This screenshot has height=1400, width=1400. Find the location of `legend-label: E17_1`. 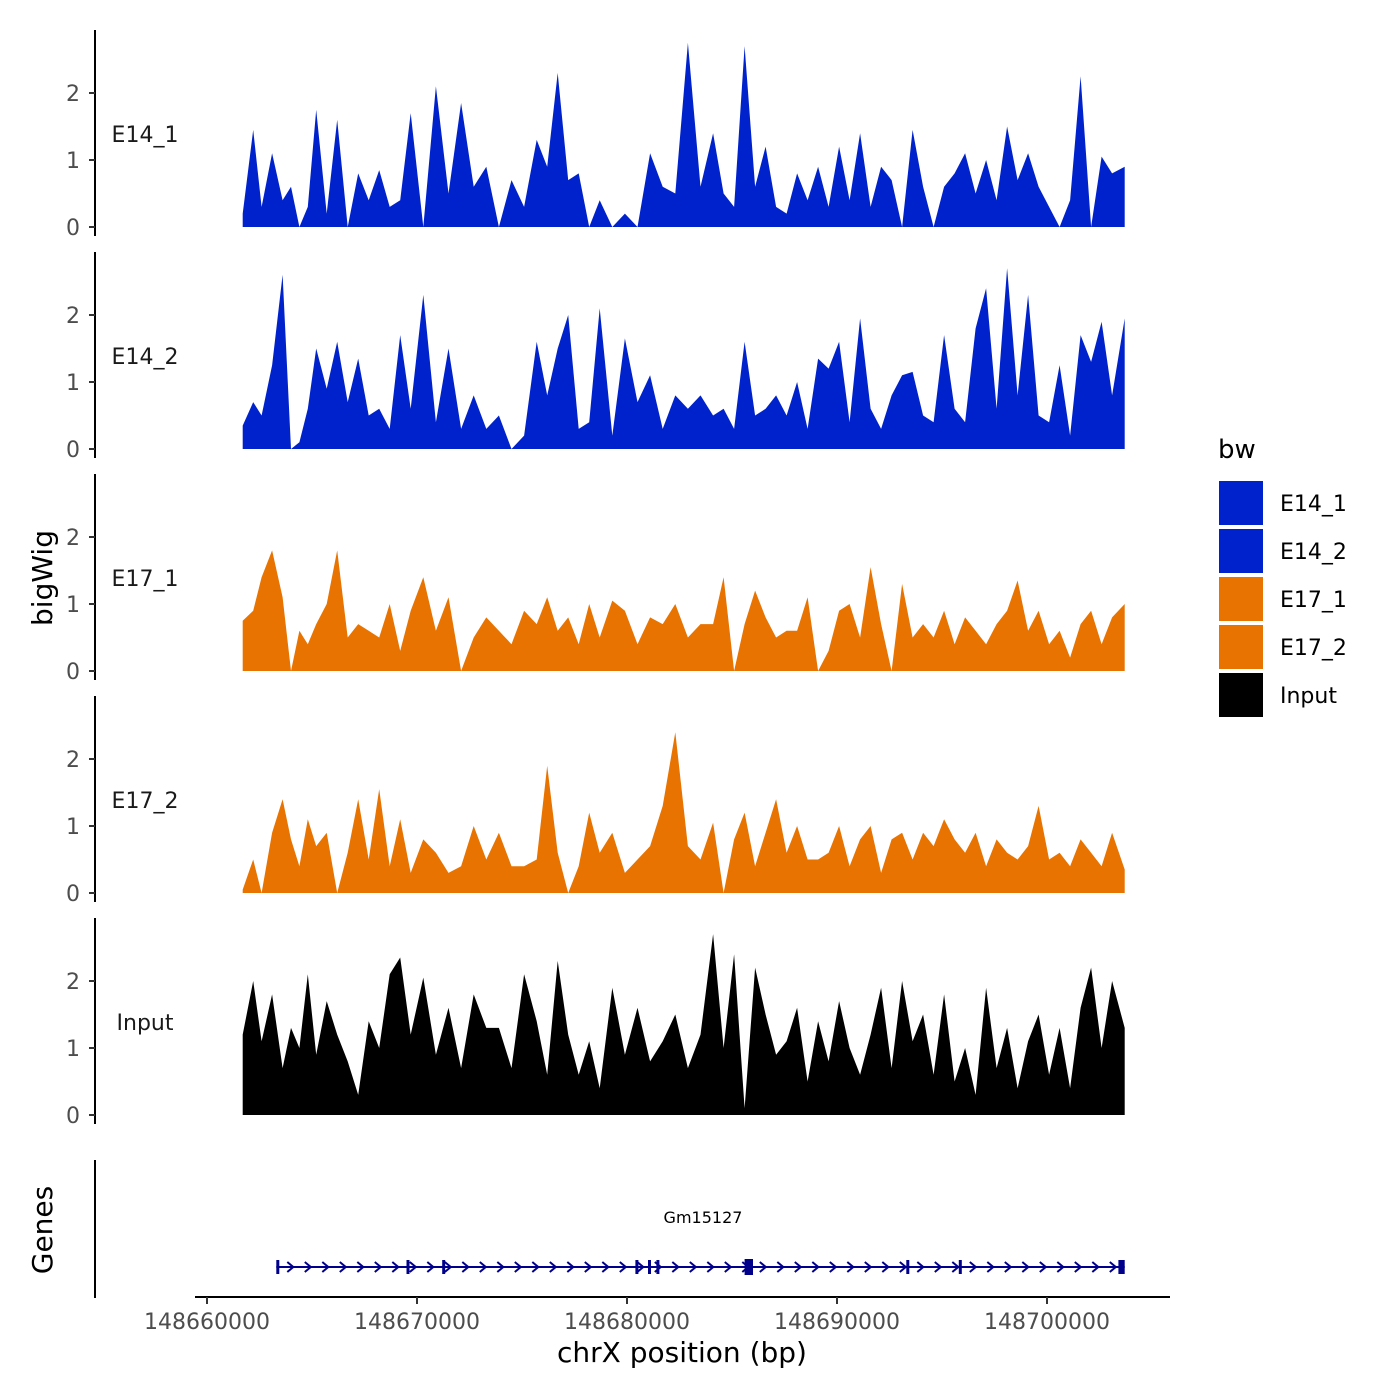

legend-label: E17_1 is located at coordinates (1313, 600).